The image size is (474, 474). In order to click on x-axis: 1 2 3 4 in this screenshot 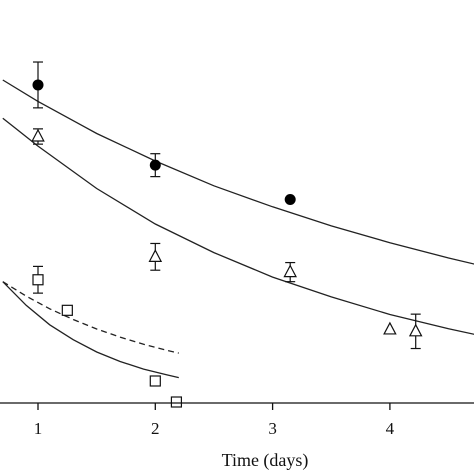, I will do `click(237, 420)`.